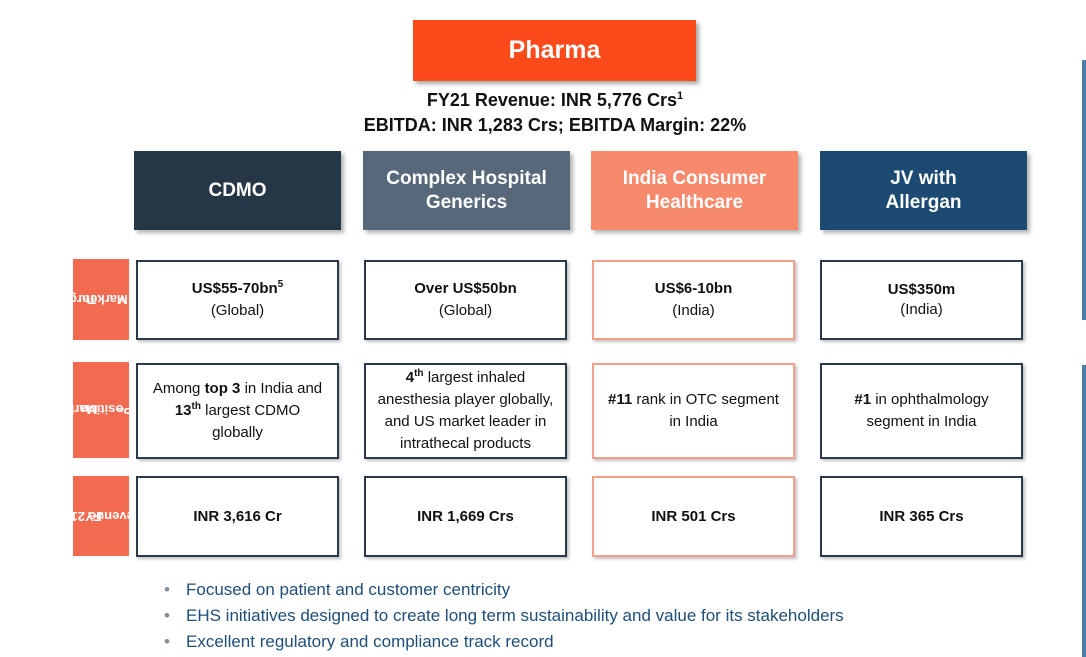 The image size is (1086, 657). Describe the element at coordinates (693, 411) in the screenshot. I see `market-position-consumer: #11 rank in OTC segment in India` at that location.